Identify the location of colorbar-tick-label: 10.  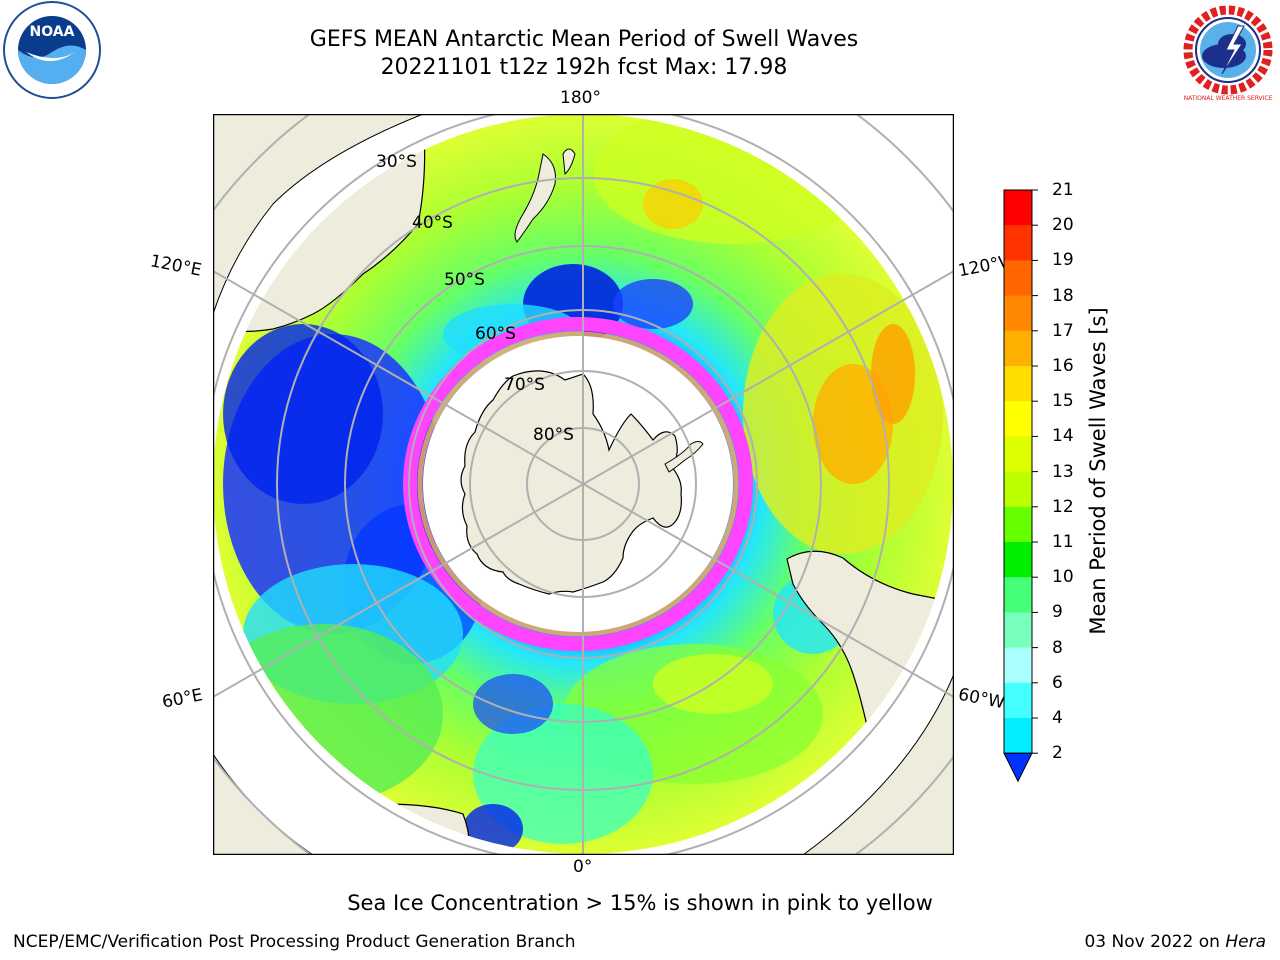
(1063, 577).